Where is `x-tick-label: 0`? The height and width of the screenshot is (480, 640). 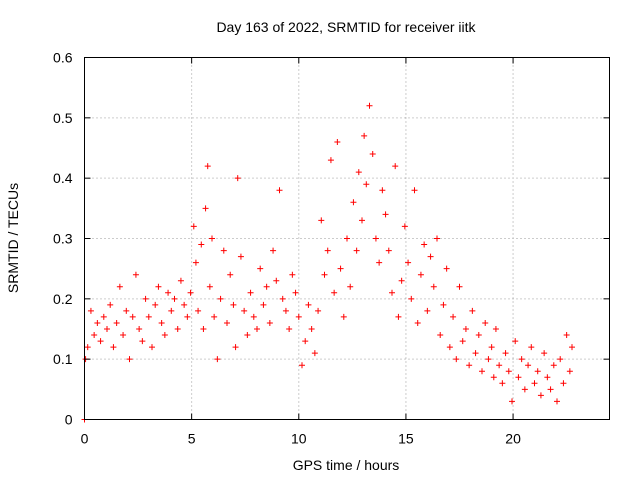 x-tick-label: 0 is located at coordinates (85, 439).